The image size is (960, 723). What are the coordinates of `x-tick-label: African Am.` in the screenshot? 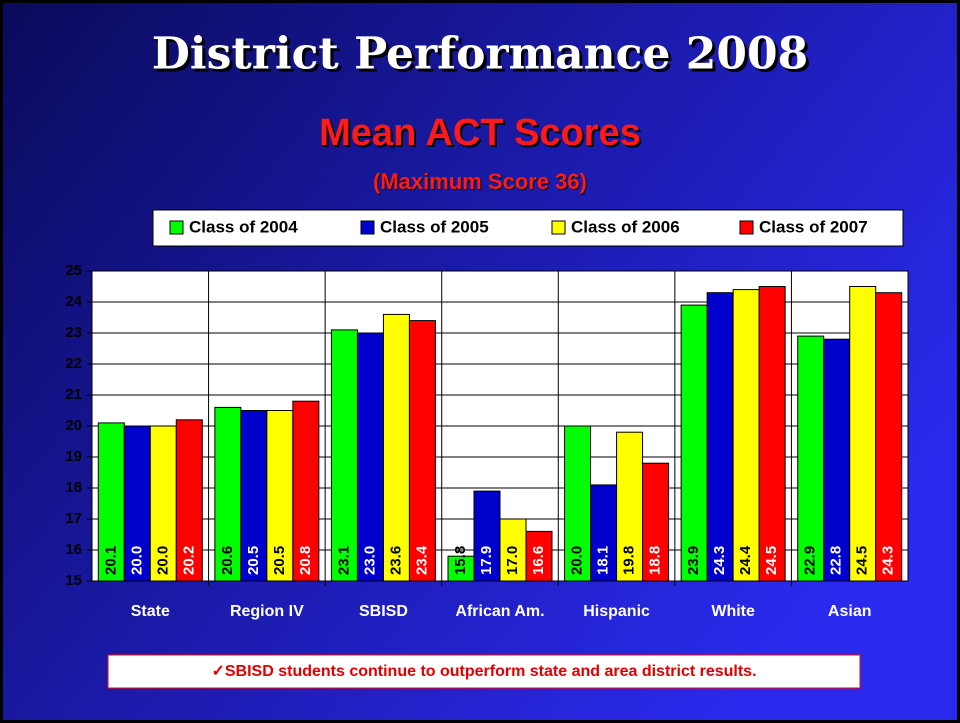 It's located at (499, 611).